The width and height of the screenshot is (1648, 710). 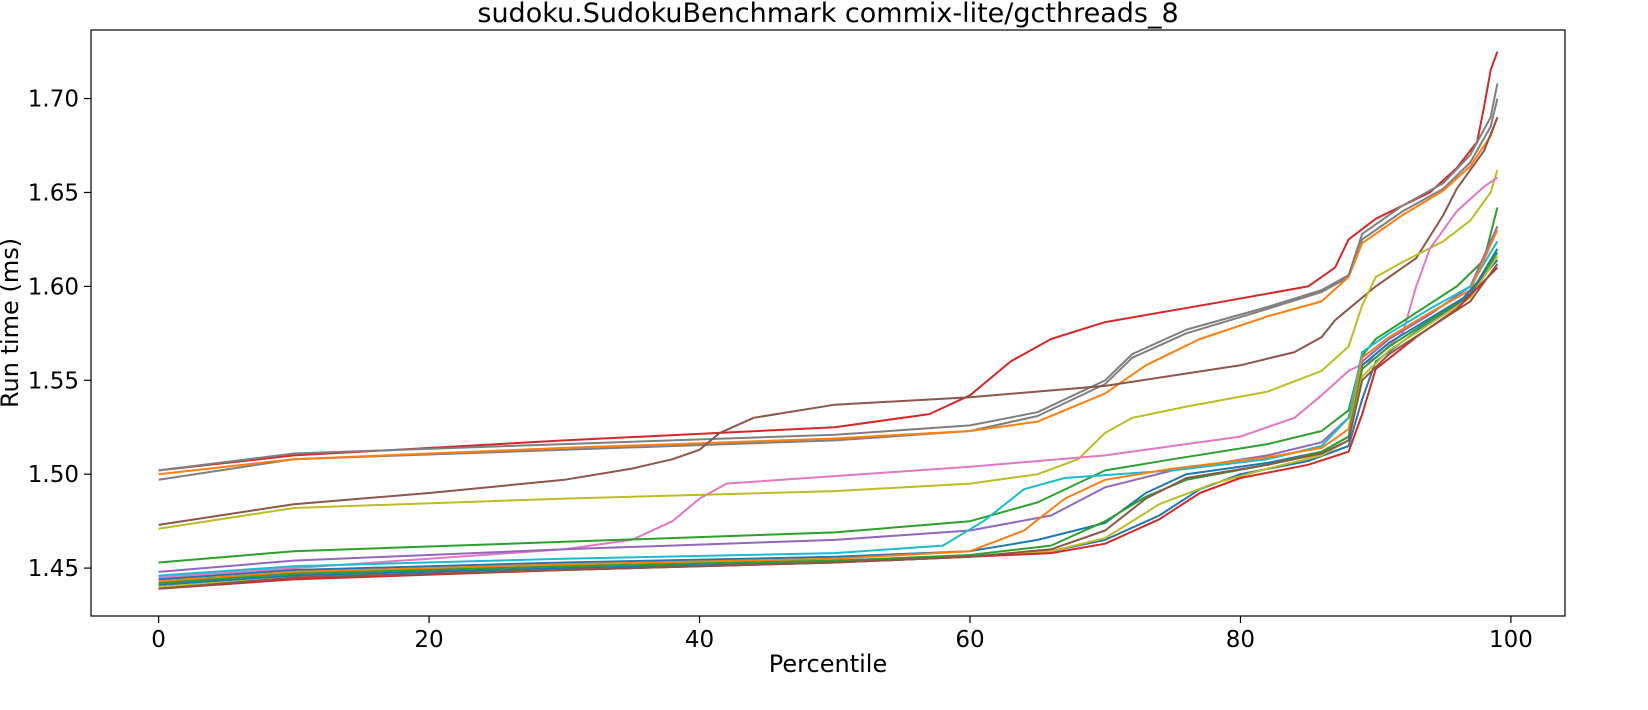 What do you see at coordinates (53, 287) in the screenshot?
I see `y-tick-label: 1.60` at bounding box center [53, 287].